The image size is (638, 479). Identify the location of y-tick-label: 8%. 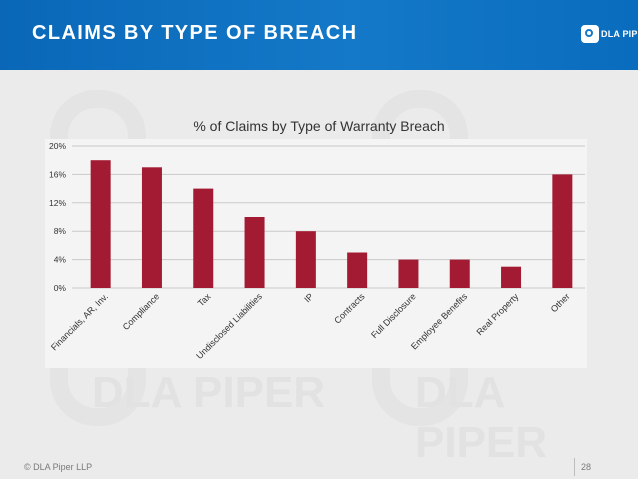
(60, 231).